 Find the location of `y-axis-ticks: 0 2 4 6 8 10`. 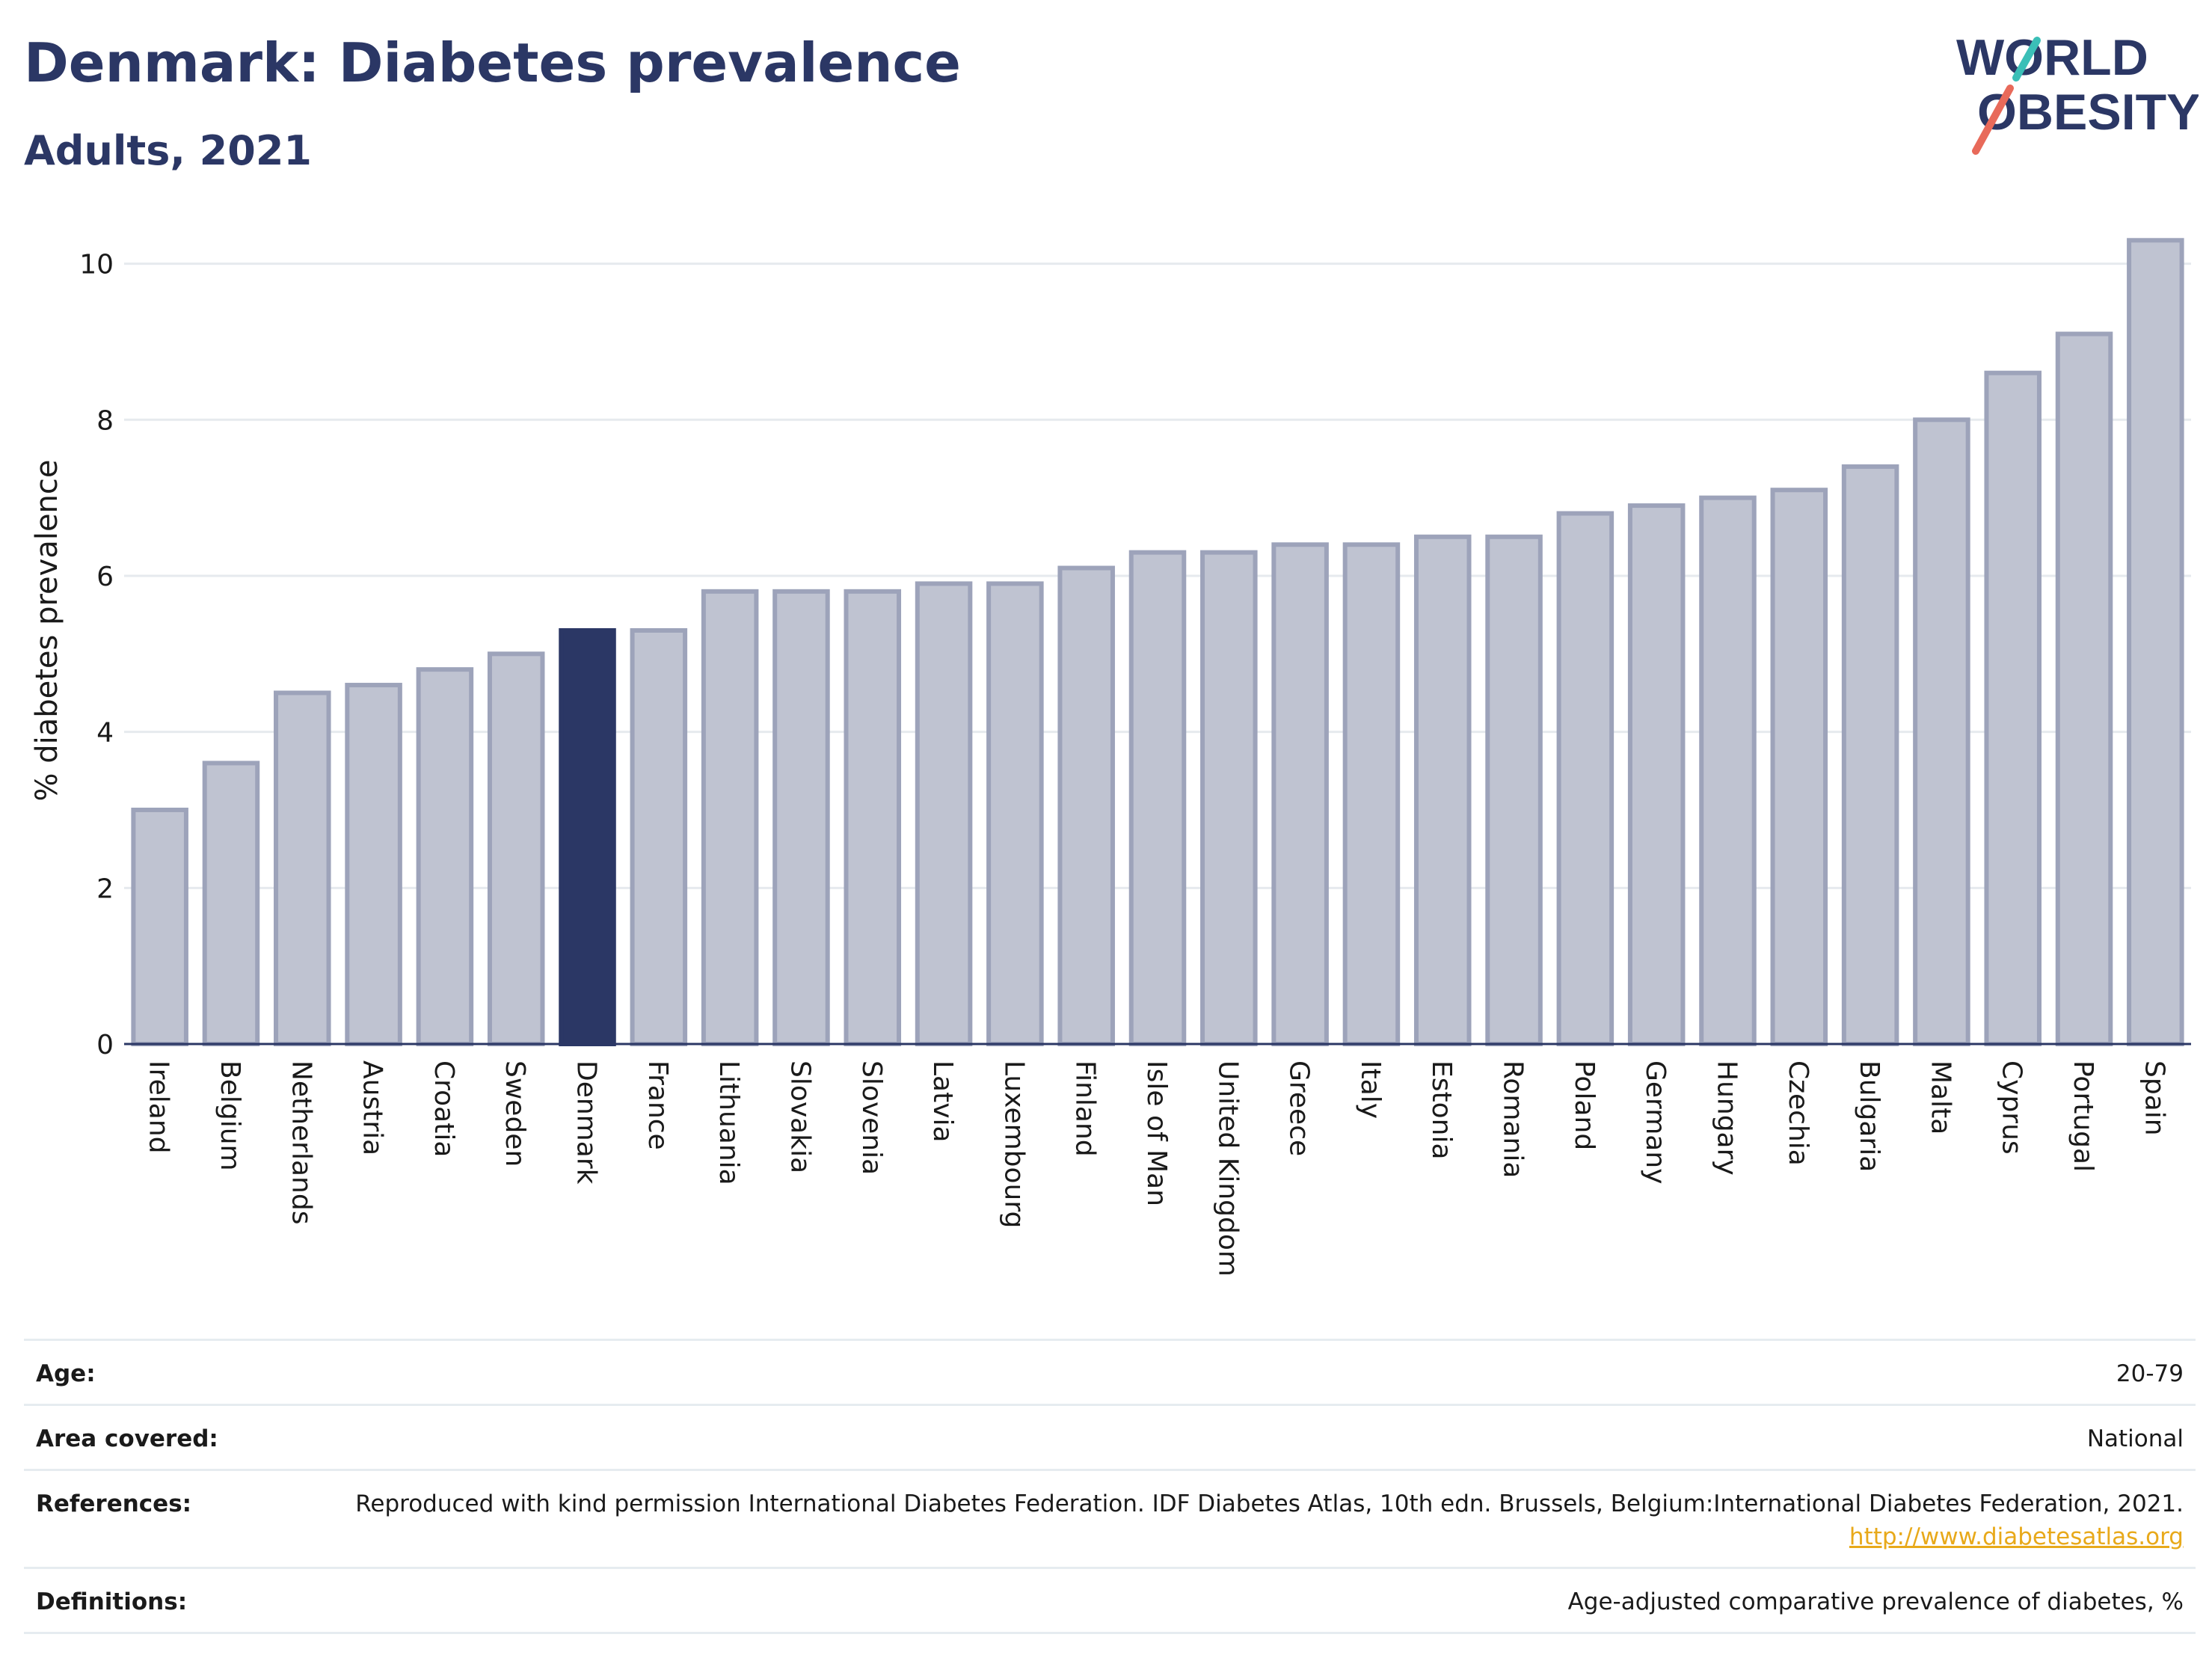

y-axis-ticks: 0 2 4 6 8 10 is located at coordinates (96, 655).